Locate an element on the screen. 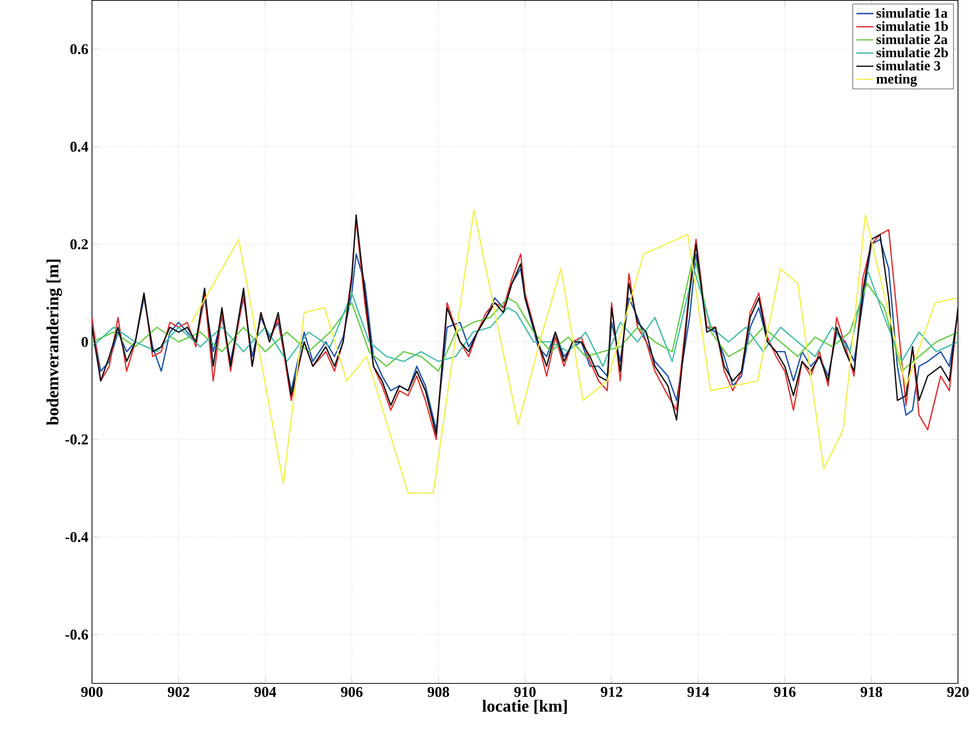  y-tick-label: -0.4 is located at coordinates (76, 537).